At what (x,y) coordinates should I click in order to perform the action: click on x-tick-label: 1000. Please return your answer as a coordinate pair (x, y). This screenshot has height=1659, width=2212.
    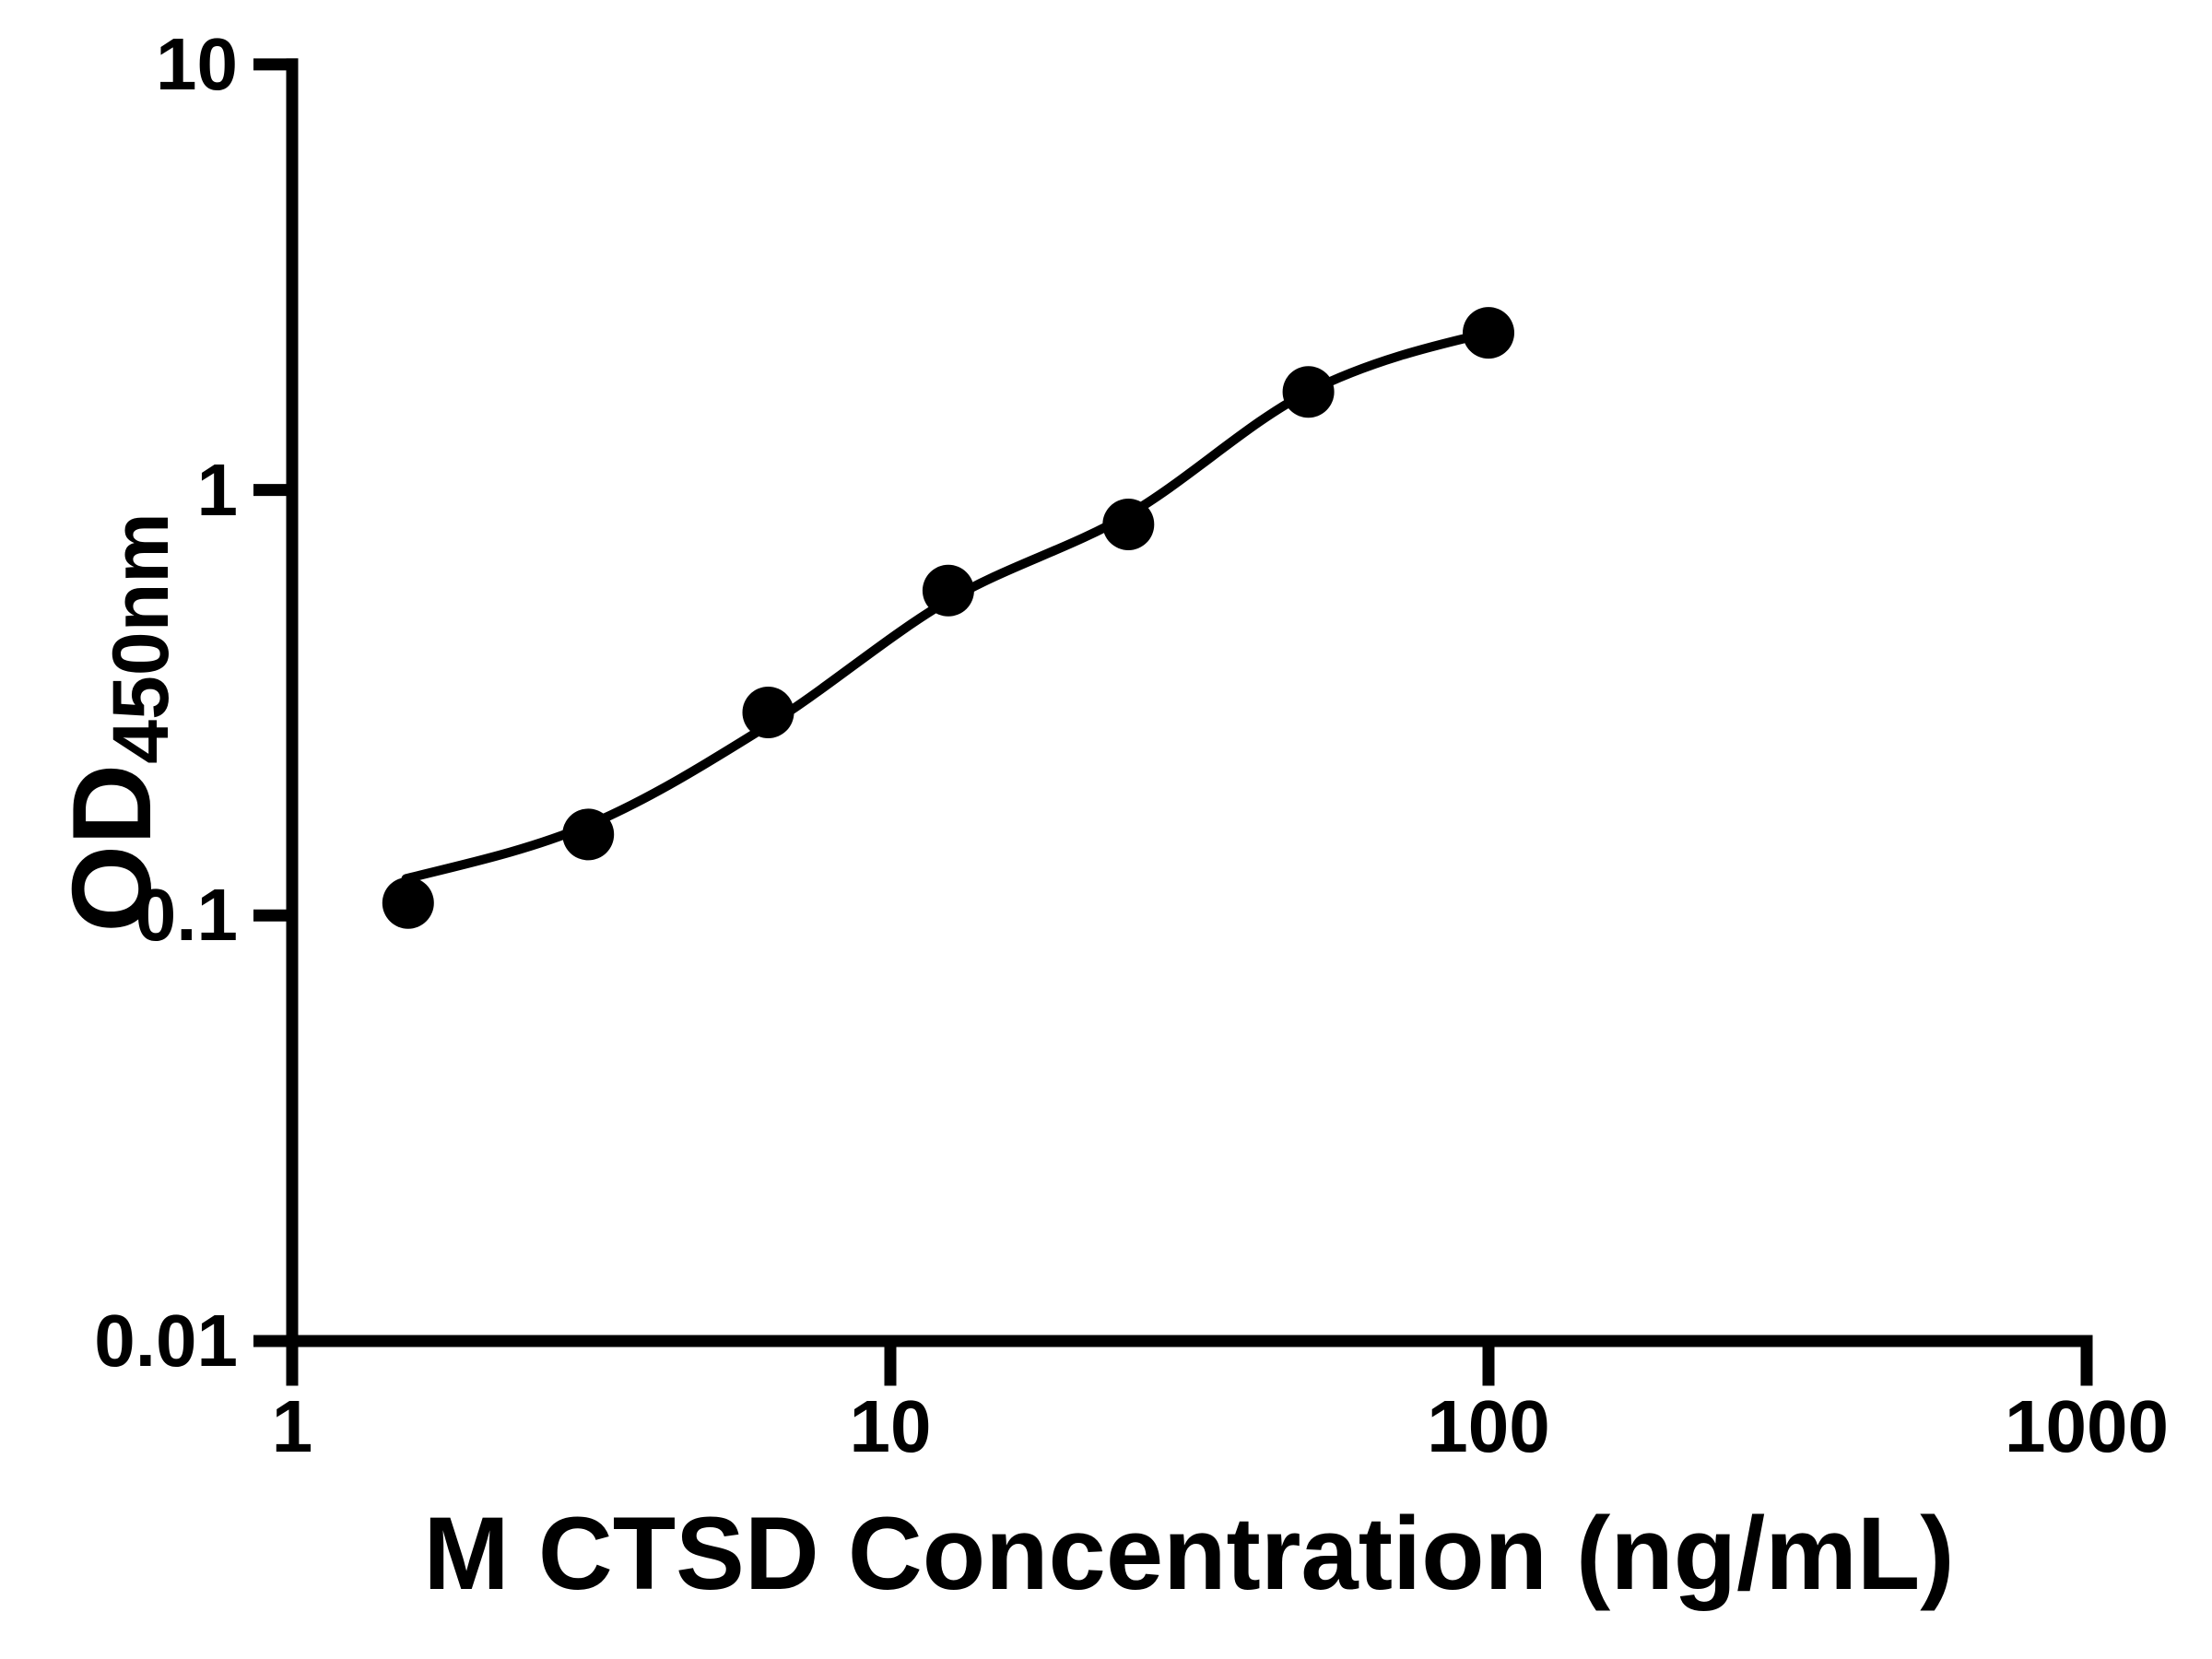
    Looking at the image, I should click on (2087, 1426).